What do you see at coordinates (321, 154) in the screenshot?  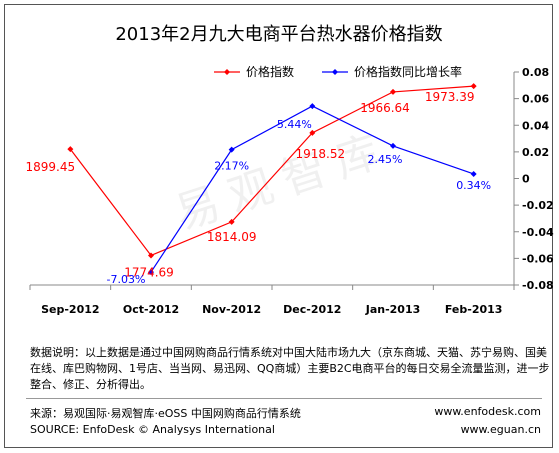 I see `data-label: 1918.52` at bounding box center [321, 154].